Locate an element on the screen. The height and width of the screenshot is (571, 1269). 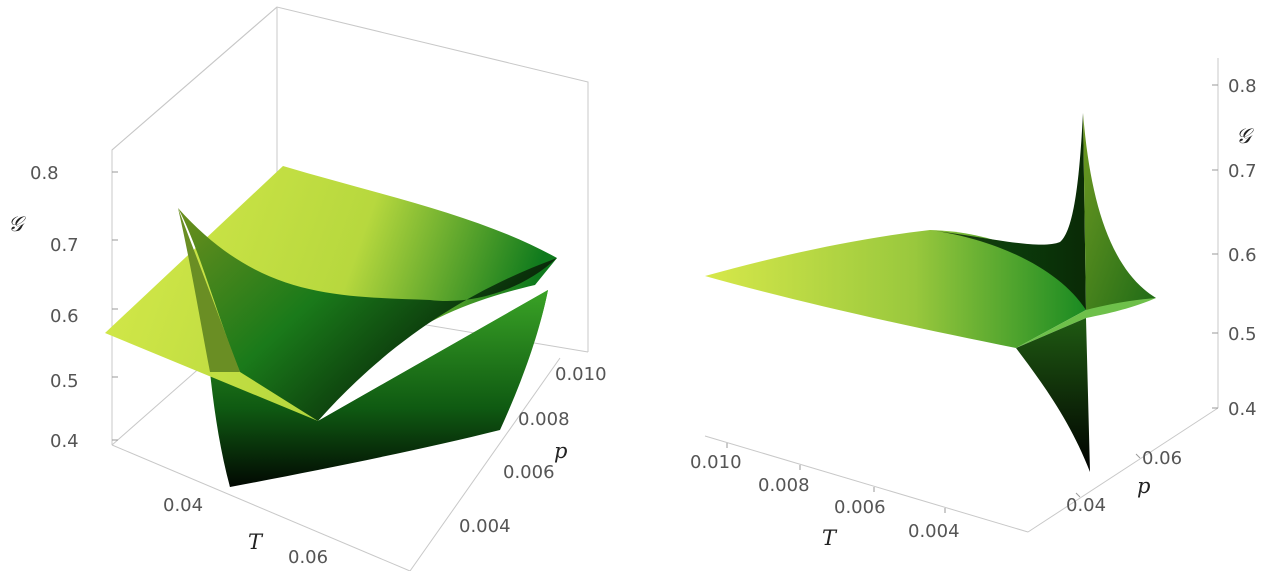
t-tick-label: 0.006 is located at coordinates (860, 507).